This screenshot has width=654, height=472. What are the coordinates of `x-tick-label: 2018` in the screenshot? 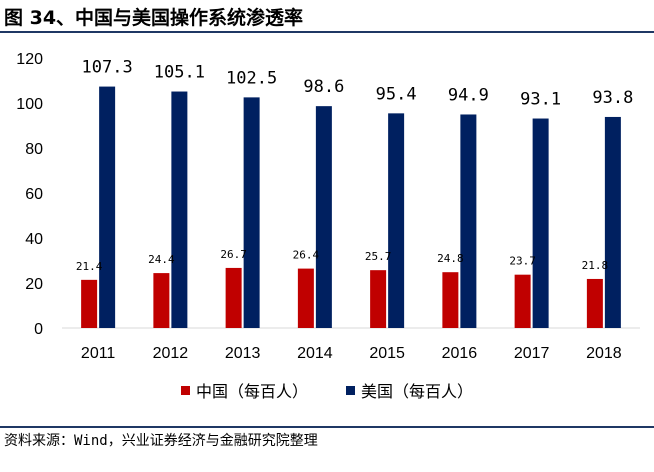 It's located at (604, 353).